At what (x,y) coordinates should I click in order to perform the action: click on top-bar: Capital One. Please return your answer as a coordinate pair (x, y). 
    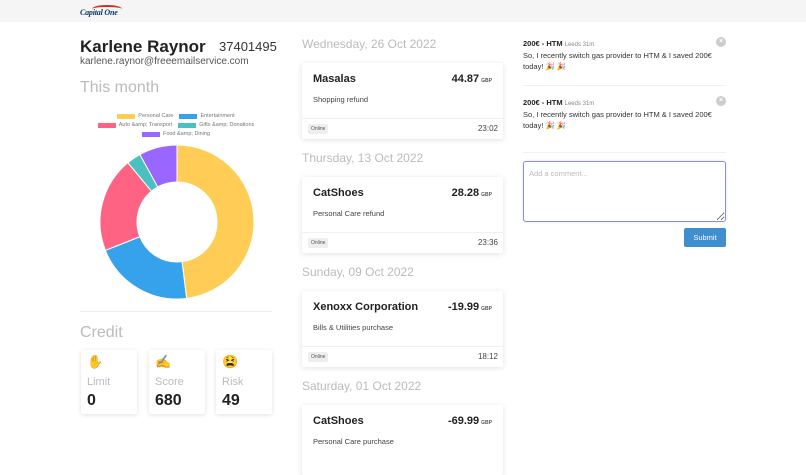
    Looking at the image, I should click on (403, 11).